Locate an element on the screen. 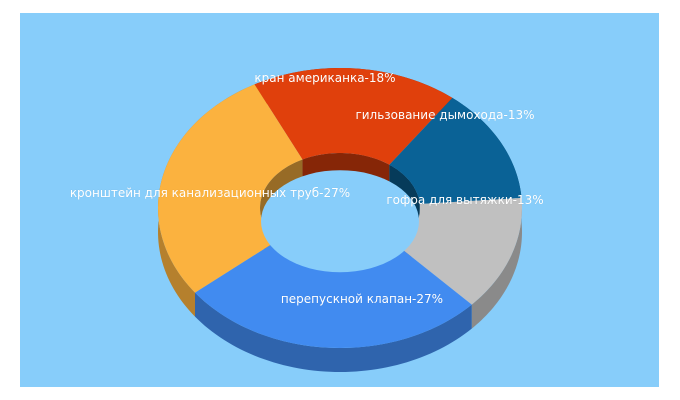 Image resolution: width=680 pixels, height=400 pixels. slice-кранамерик is located at coordinates (353, 116).